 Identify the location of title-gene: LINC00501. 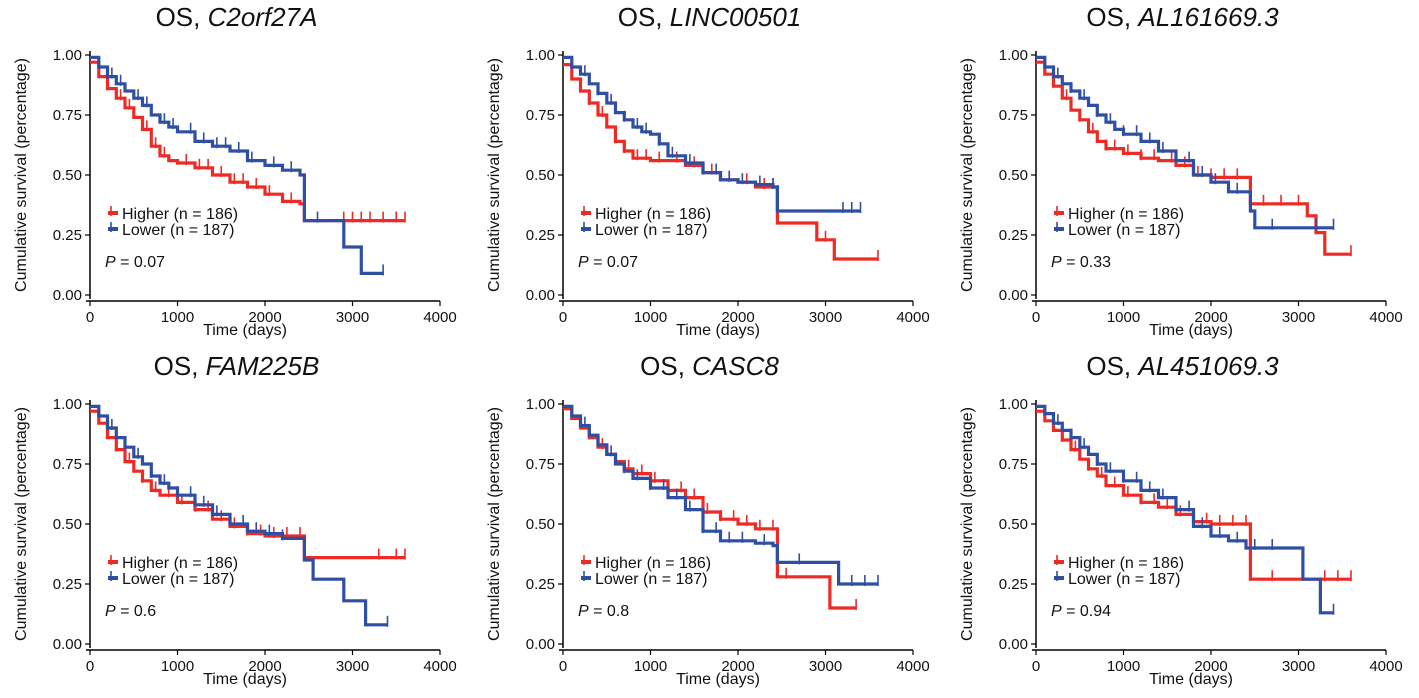
(735, 17).